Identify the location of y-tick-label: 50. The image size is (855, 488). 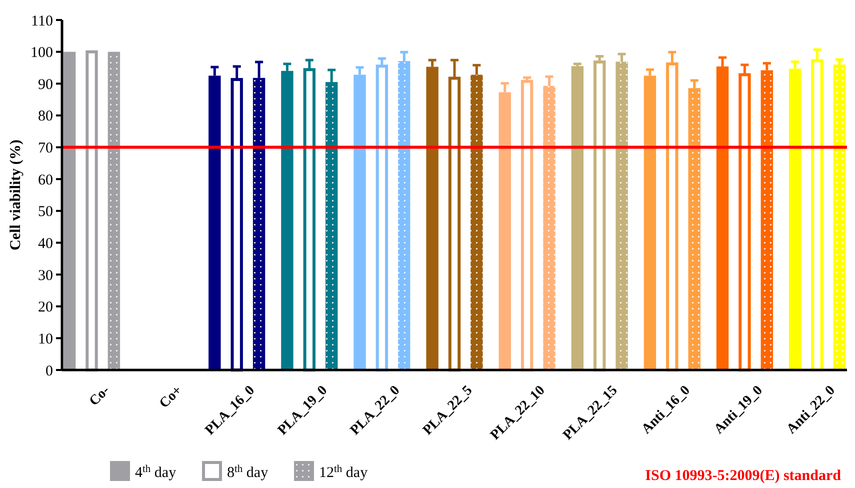
(45, 212).